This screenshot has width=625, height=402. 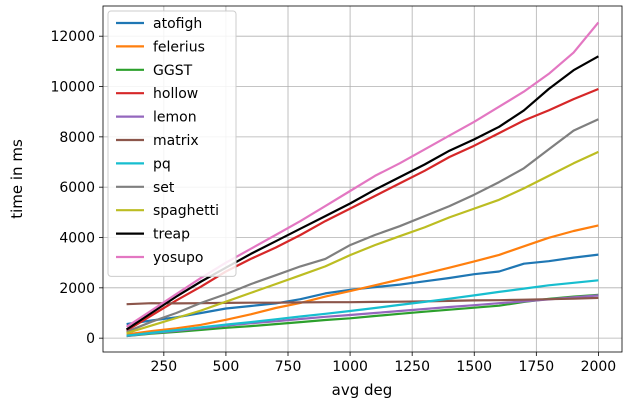 I want to click on legend-label-lemon: lemon, so click(x=175, y=118).